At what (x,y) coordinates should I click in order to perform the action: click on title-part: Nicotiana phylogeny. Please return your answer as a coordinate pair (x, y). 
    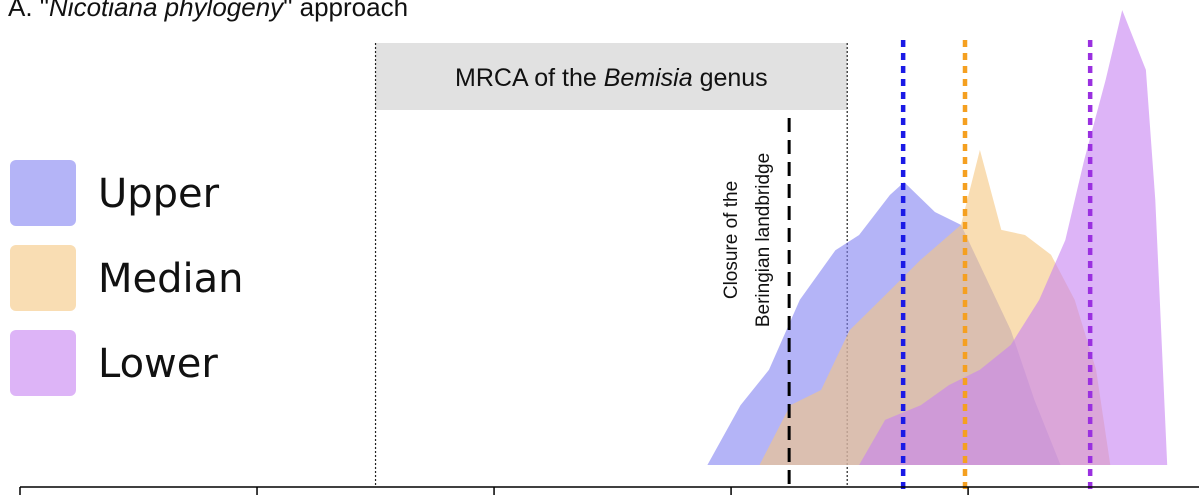
    Looking at the image, I should click on (167, 11).